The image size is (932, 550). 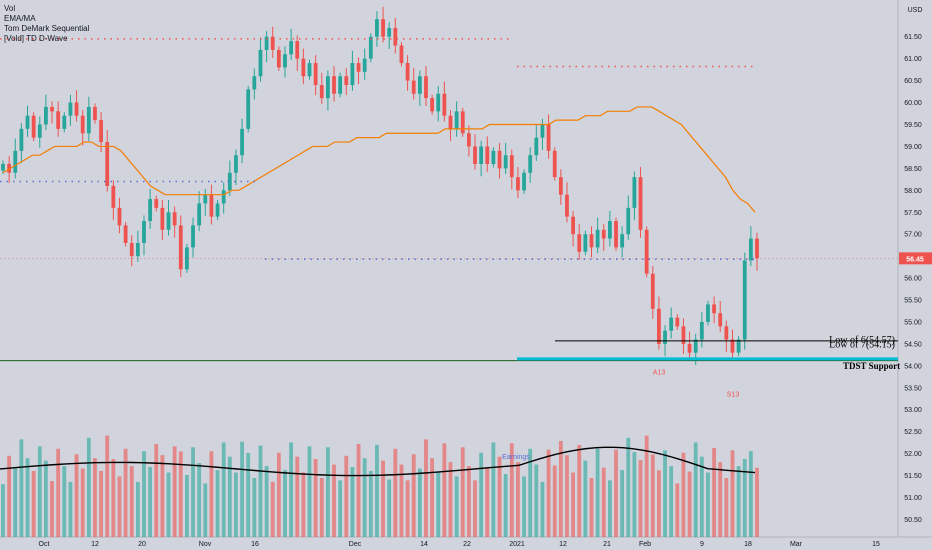 I want to click on time-tick-label: Dec, so click(x=355, y=544).